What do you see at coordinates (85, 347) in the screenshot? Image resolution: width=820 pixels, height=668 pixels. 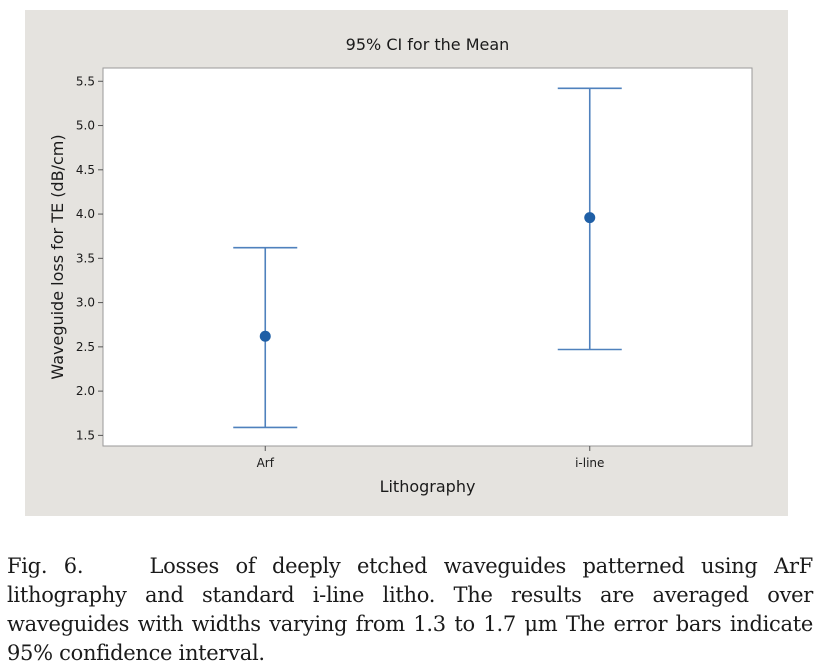 I see `y-tick-label: 2.5` at bounding box center [85, 347].